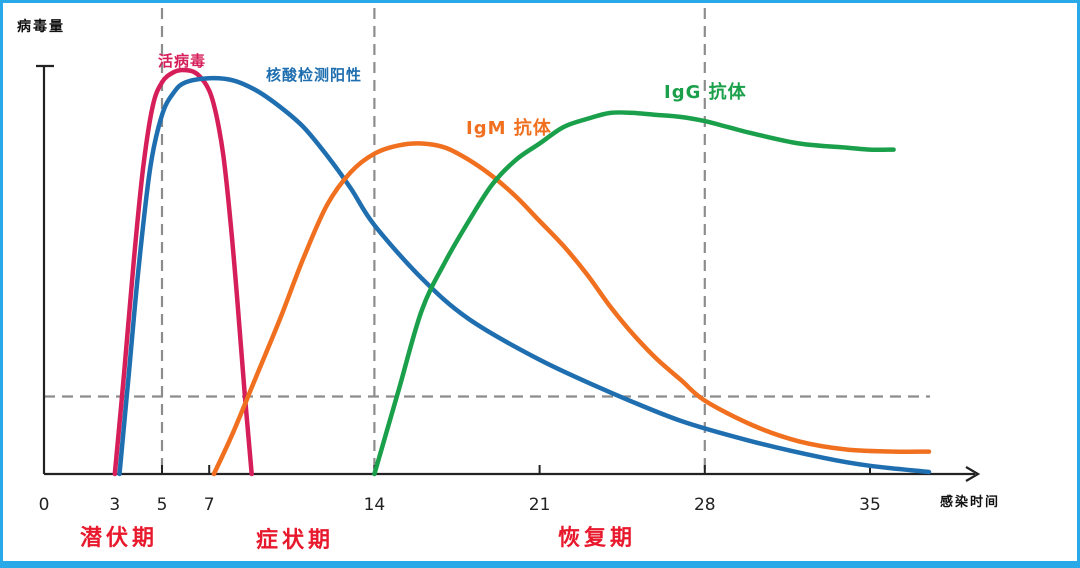 This screenshot has height=568, width=1080. I want to click on x-axis-label: 感染时间, so click(970, 502).